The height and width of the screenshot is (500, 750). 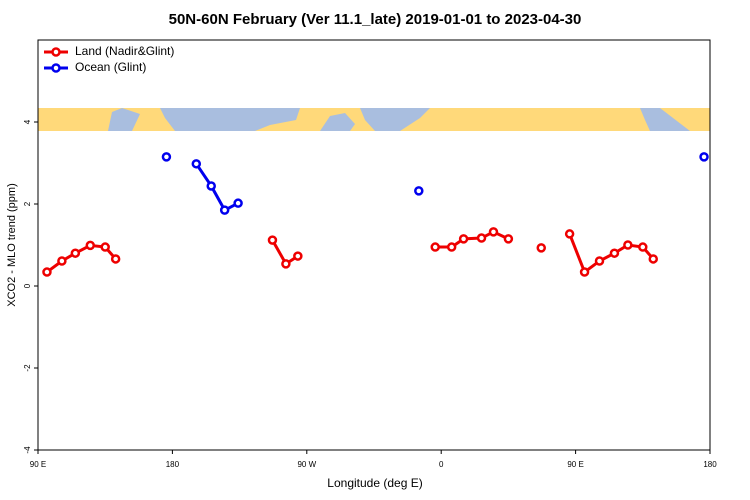 What do you see at coordinates (374, 483) in the screenshot?
I see `x-axis-label: Longitude (deg E)` at bounding box center [374, 483].